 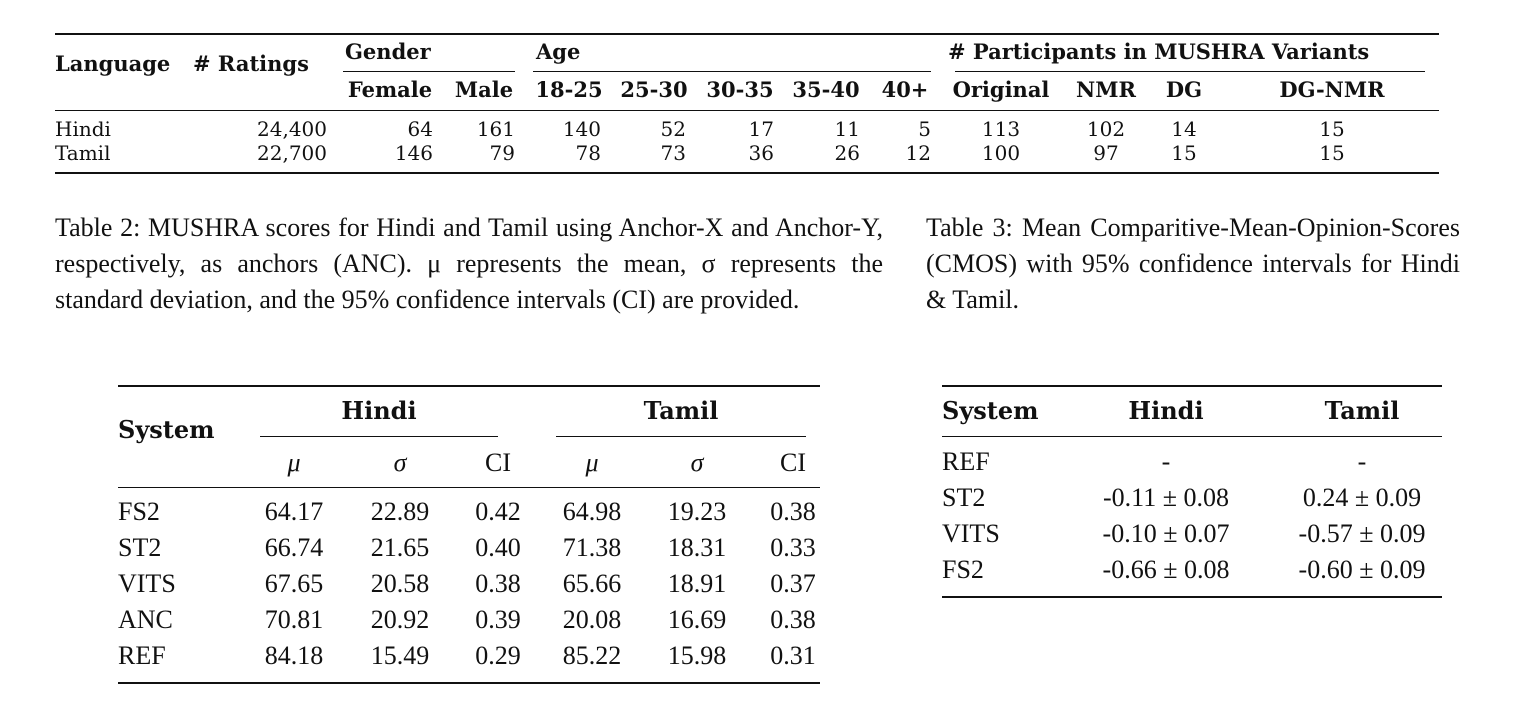 I want to click on table3-mid-rule, so click(x=1192, y=436).